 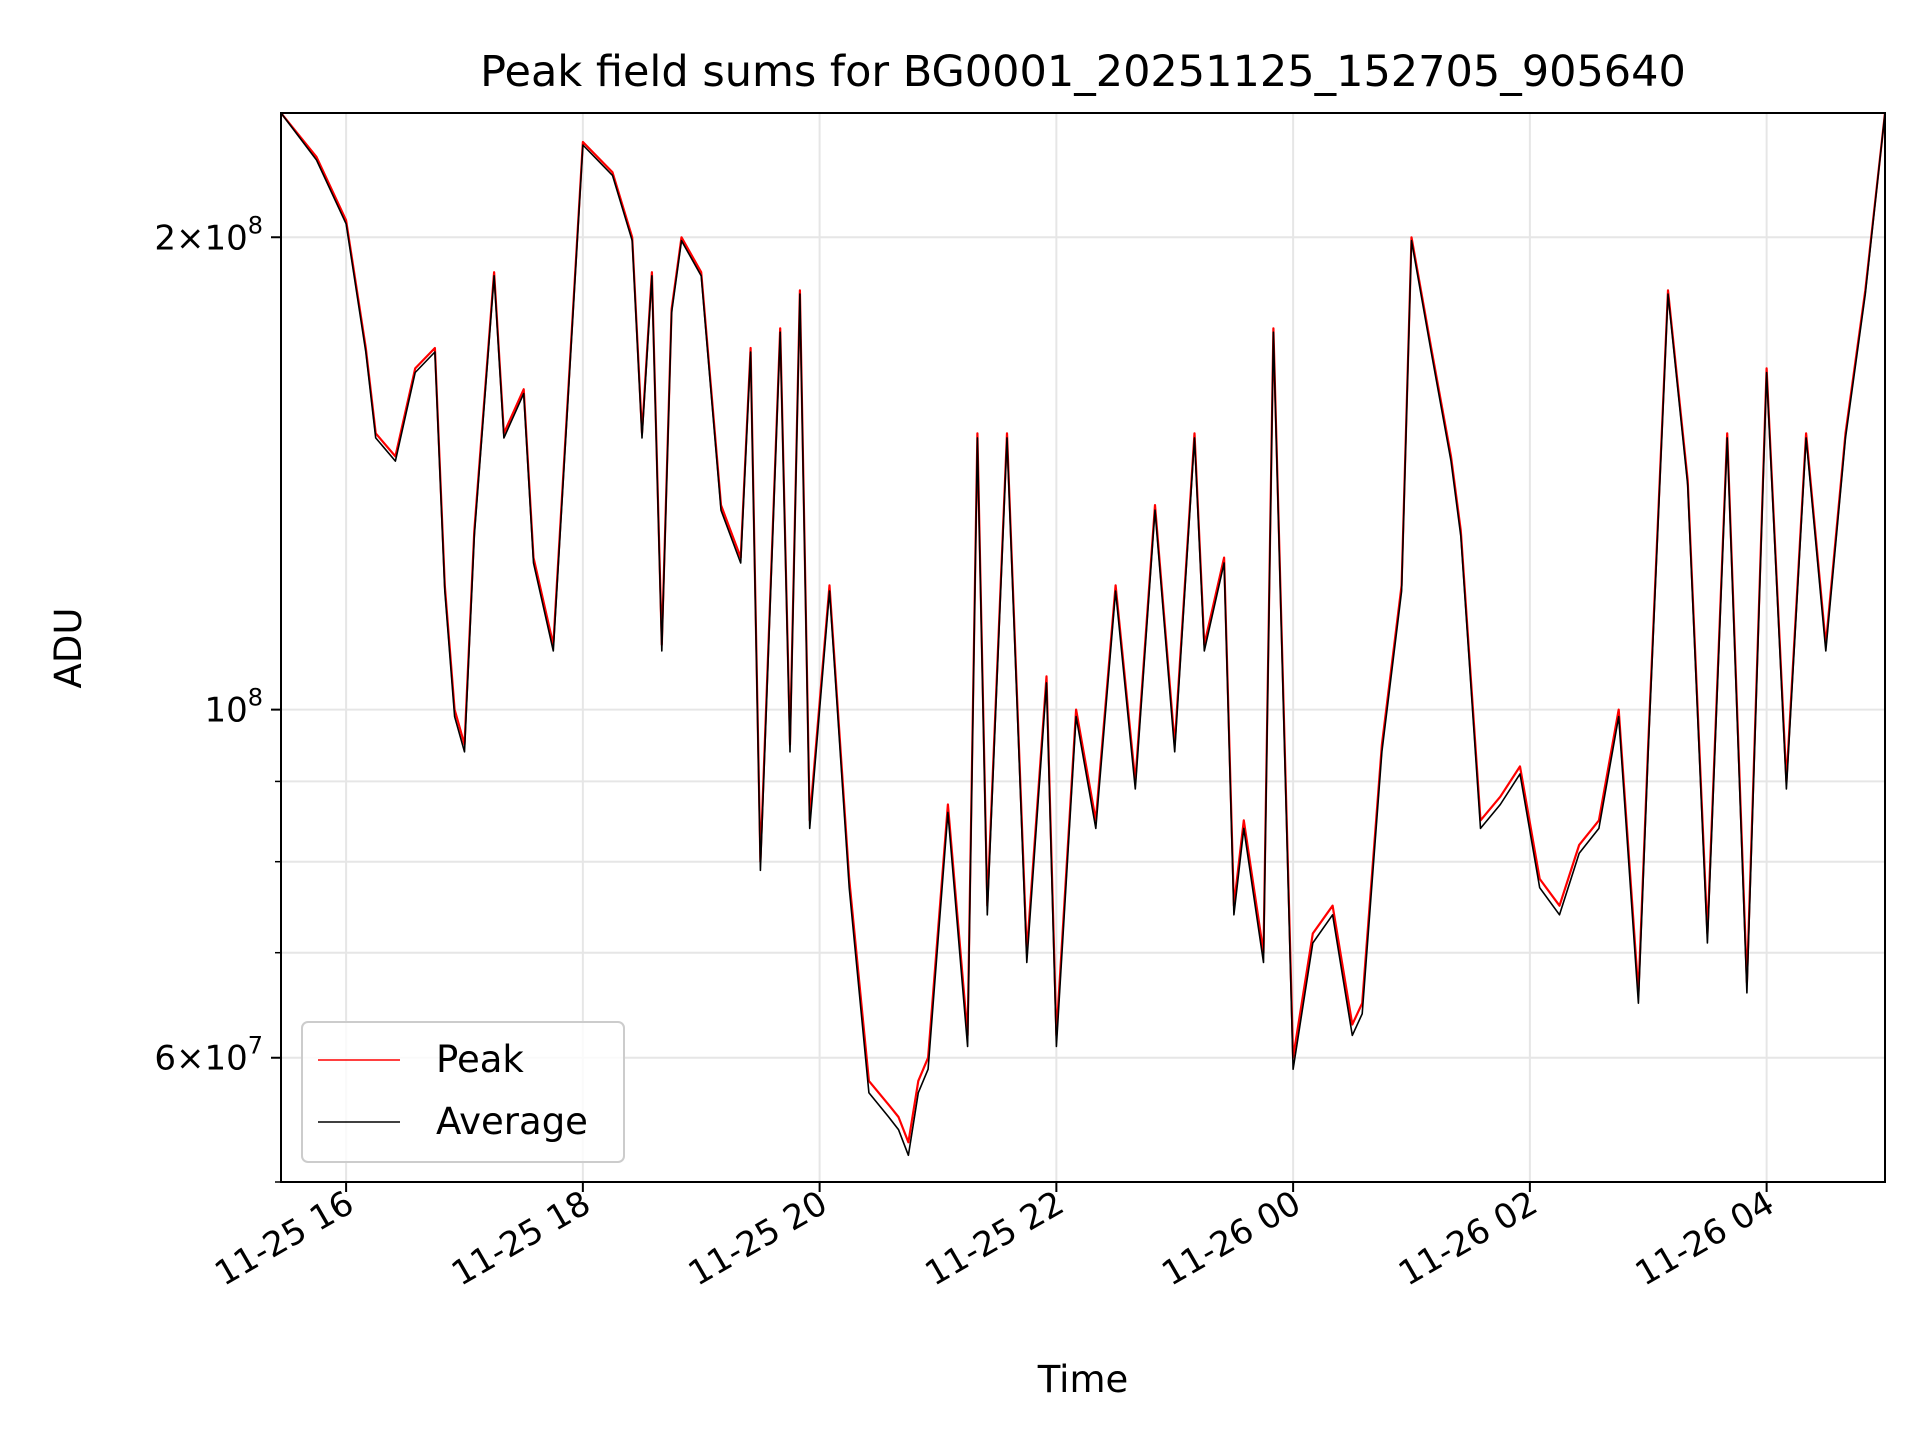 I want to click on y-axis: 6×10⁷ 108 2×10⁸, so click(x=217, y=697).